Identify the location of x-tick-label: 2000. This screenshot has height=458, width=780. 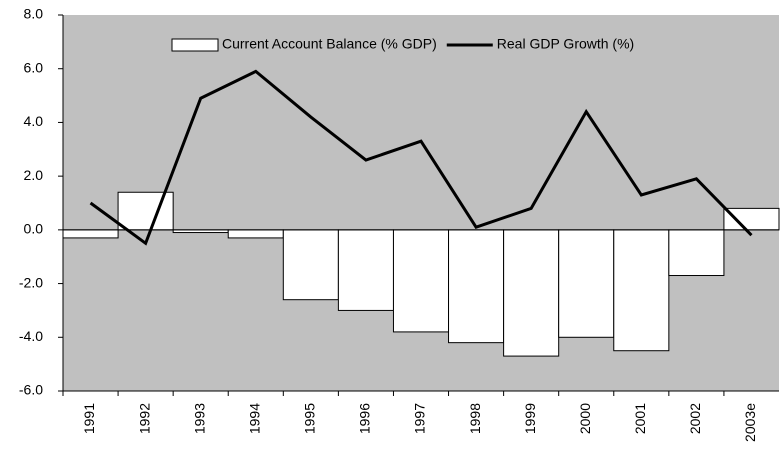
(585, 418).